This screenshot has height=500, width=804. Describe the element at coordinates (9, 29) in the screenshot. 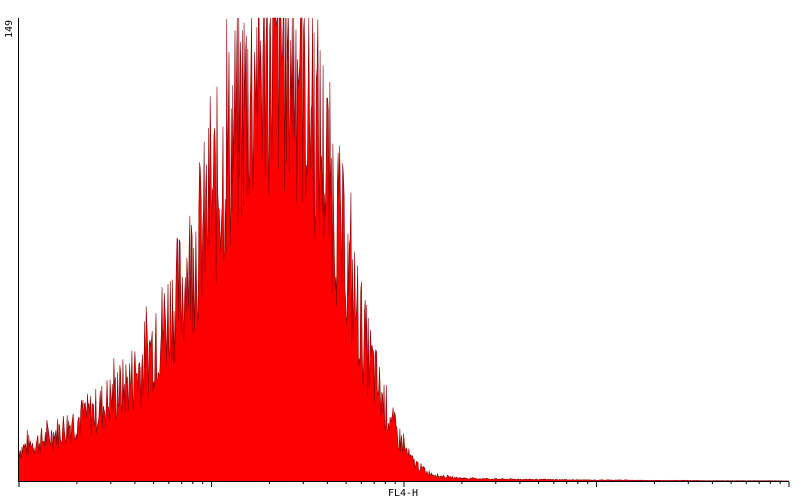

I see `y-axis-max-label: 149` at that location.